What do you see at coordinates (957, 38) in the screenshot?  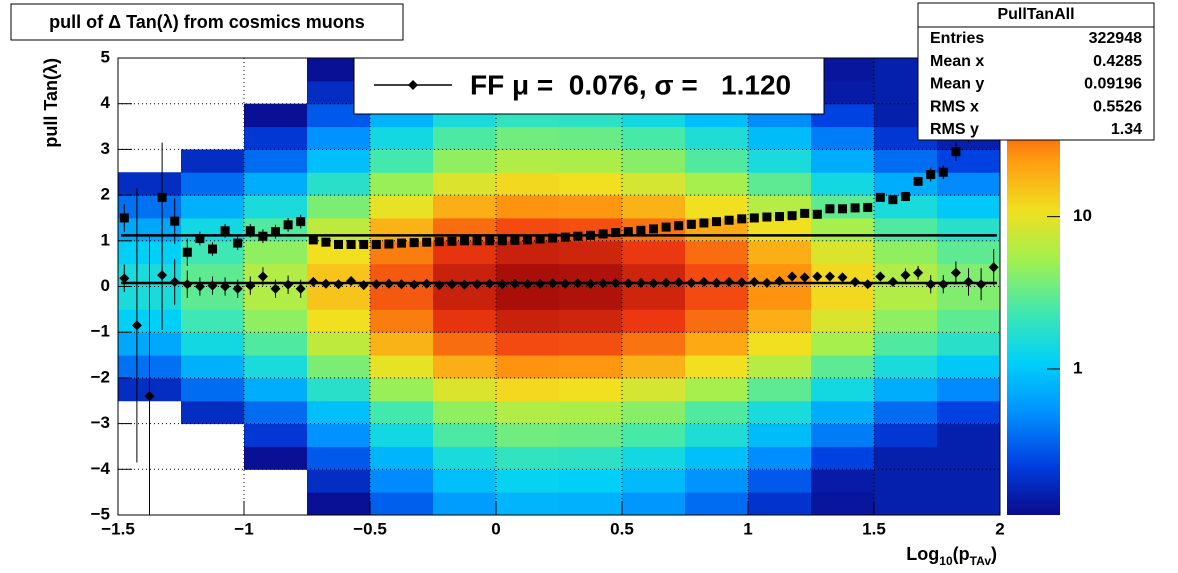 I see `stats-label: Entries` at bounding box center [957, 38].